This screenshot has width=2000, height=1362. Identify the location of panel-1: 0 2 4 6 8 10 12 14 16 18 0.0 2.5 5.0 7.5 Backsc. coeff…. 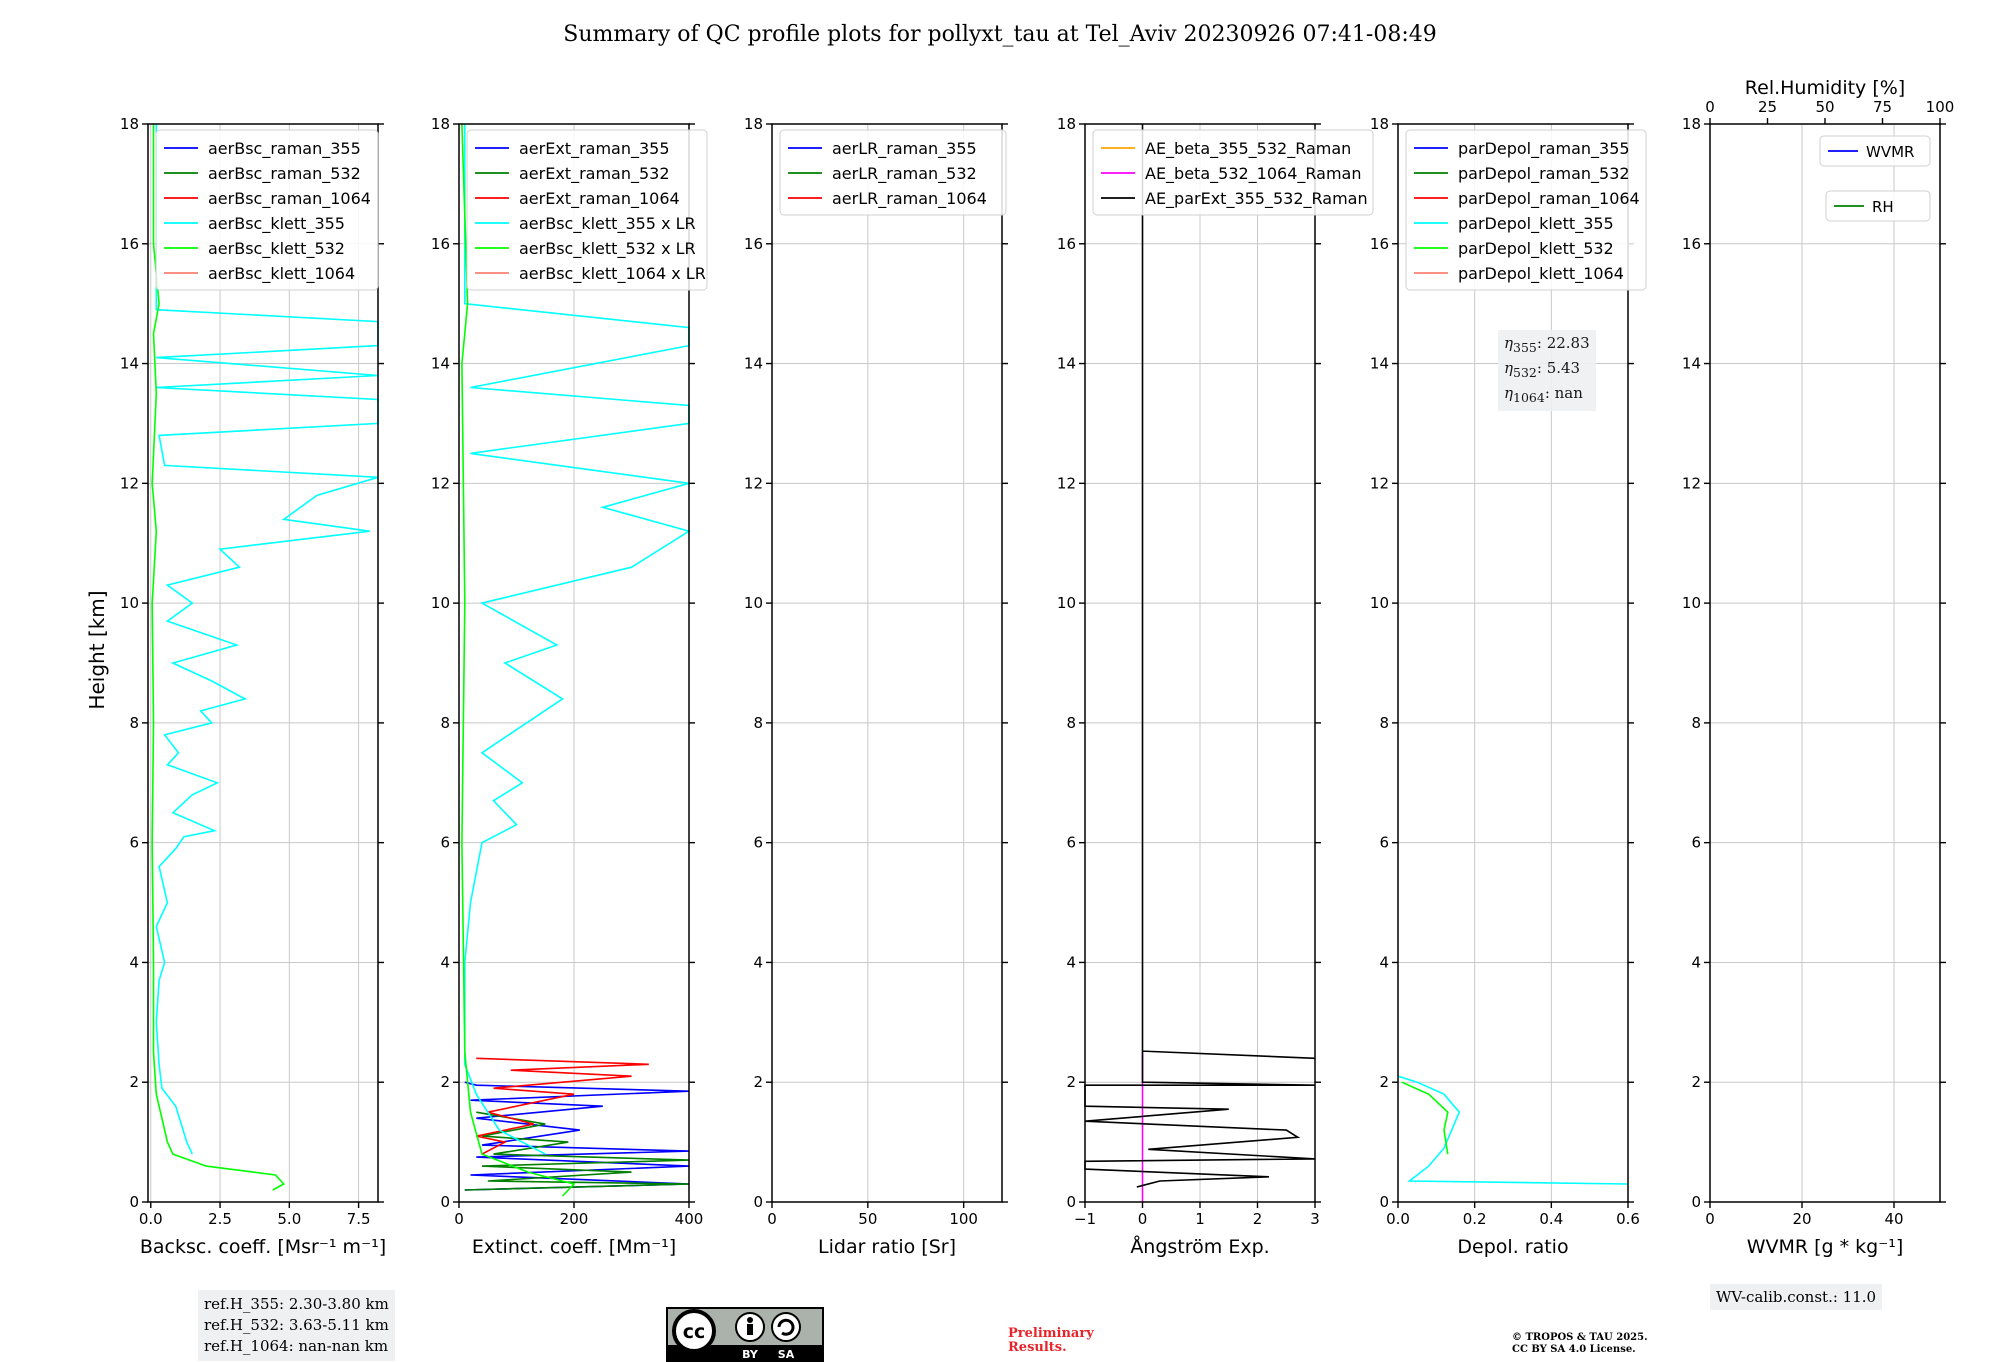
(253, 686).